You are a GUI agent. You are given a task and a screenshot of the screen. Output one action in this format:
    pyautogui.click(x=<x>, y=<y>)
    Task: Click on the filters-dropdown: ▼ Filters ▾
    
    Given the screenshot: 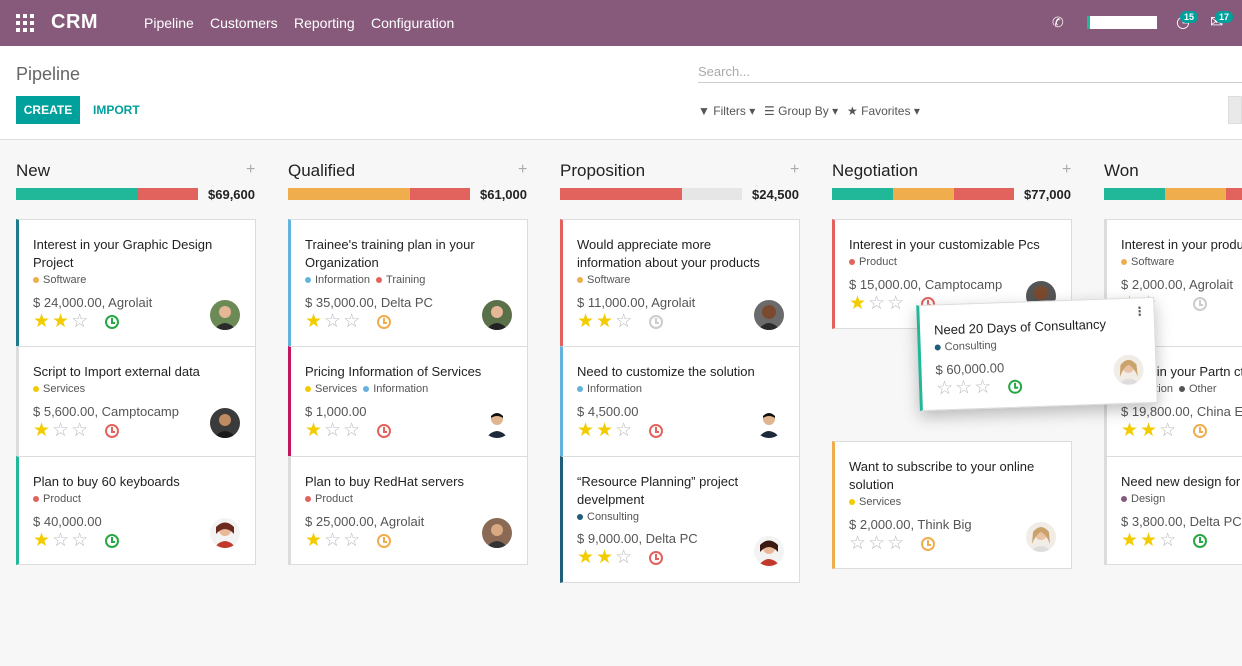 What is the action you would take?
    pyautogui.click(x=726, y=111)
    